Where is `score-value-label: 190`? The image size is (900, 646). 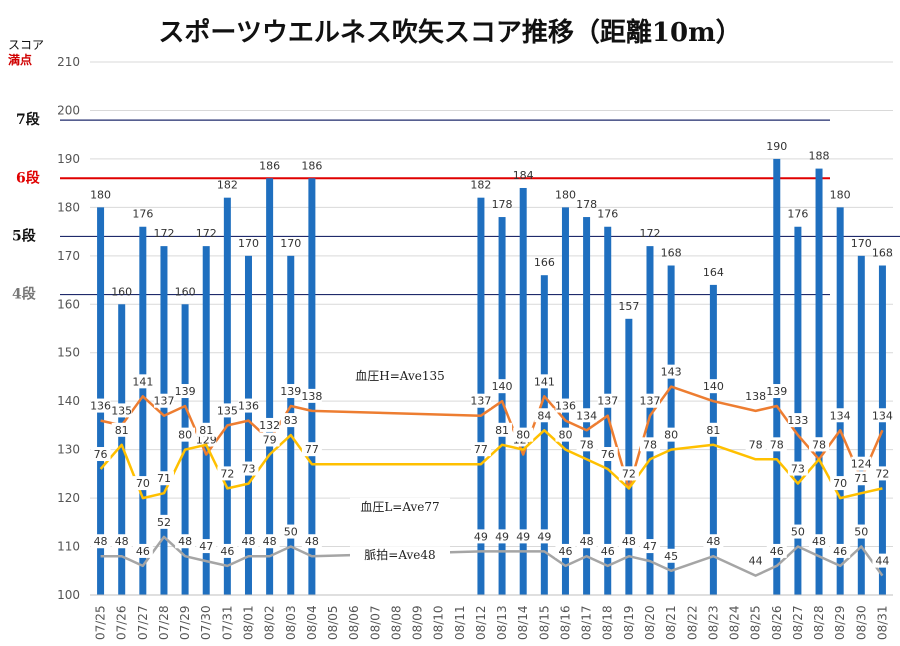
score-value-label: 190 is located at coordinates (776, 146).